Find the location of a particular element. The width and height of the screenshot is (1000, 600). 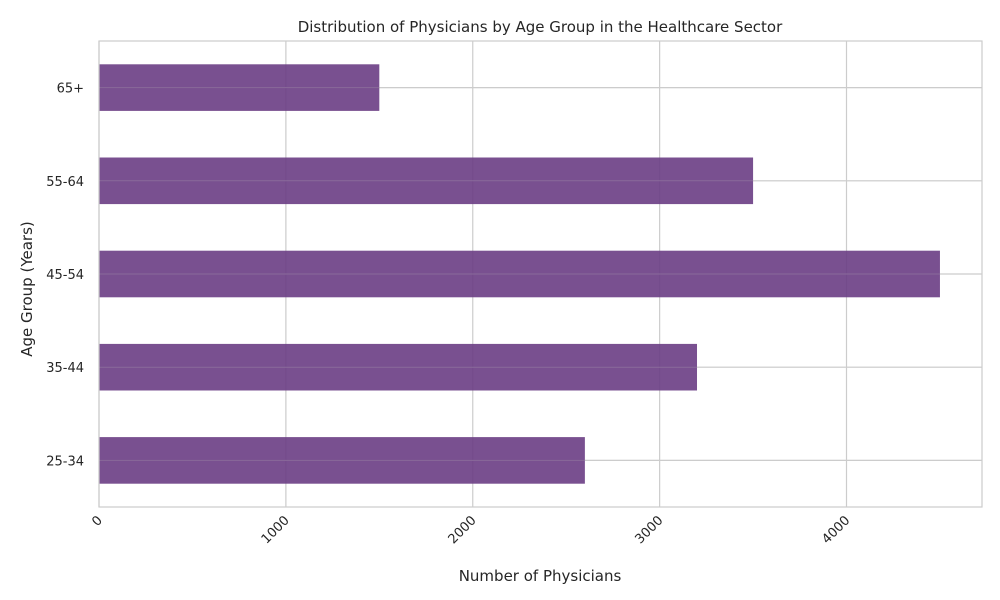

x-tick-label: 2000 is located at coordinates (463, 530).